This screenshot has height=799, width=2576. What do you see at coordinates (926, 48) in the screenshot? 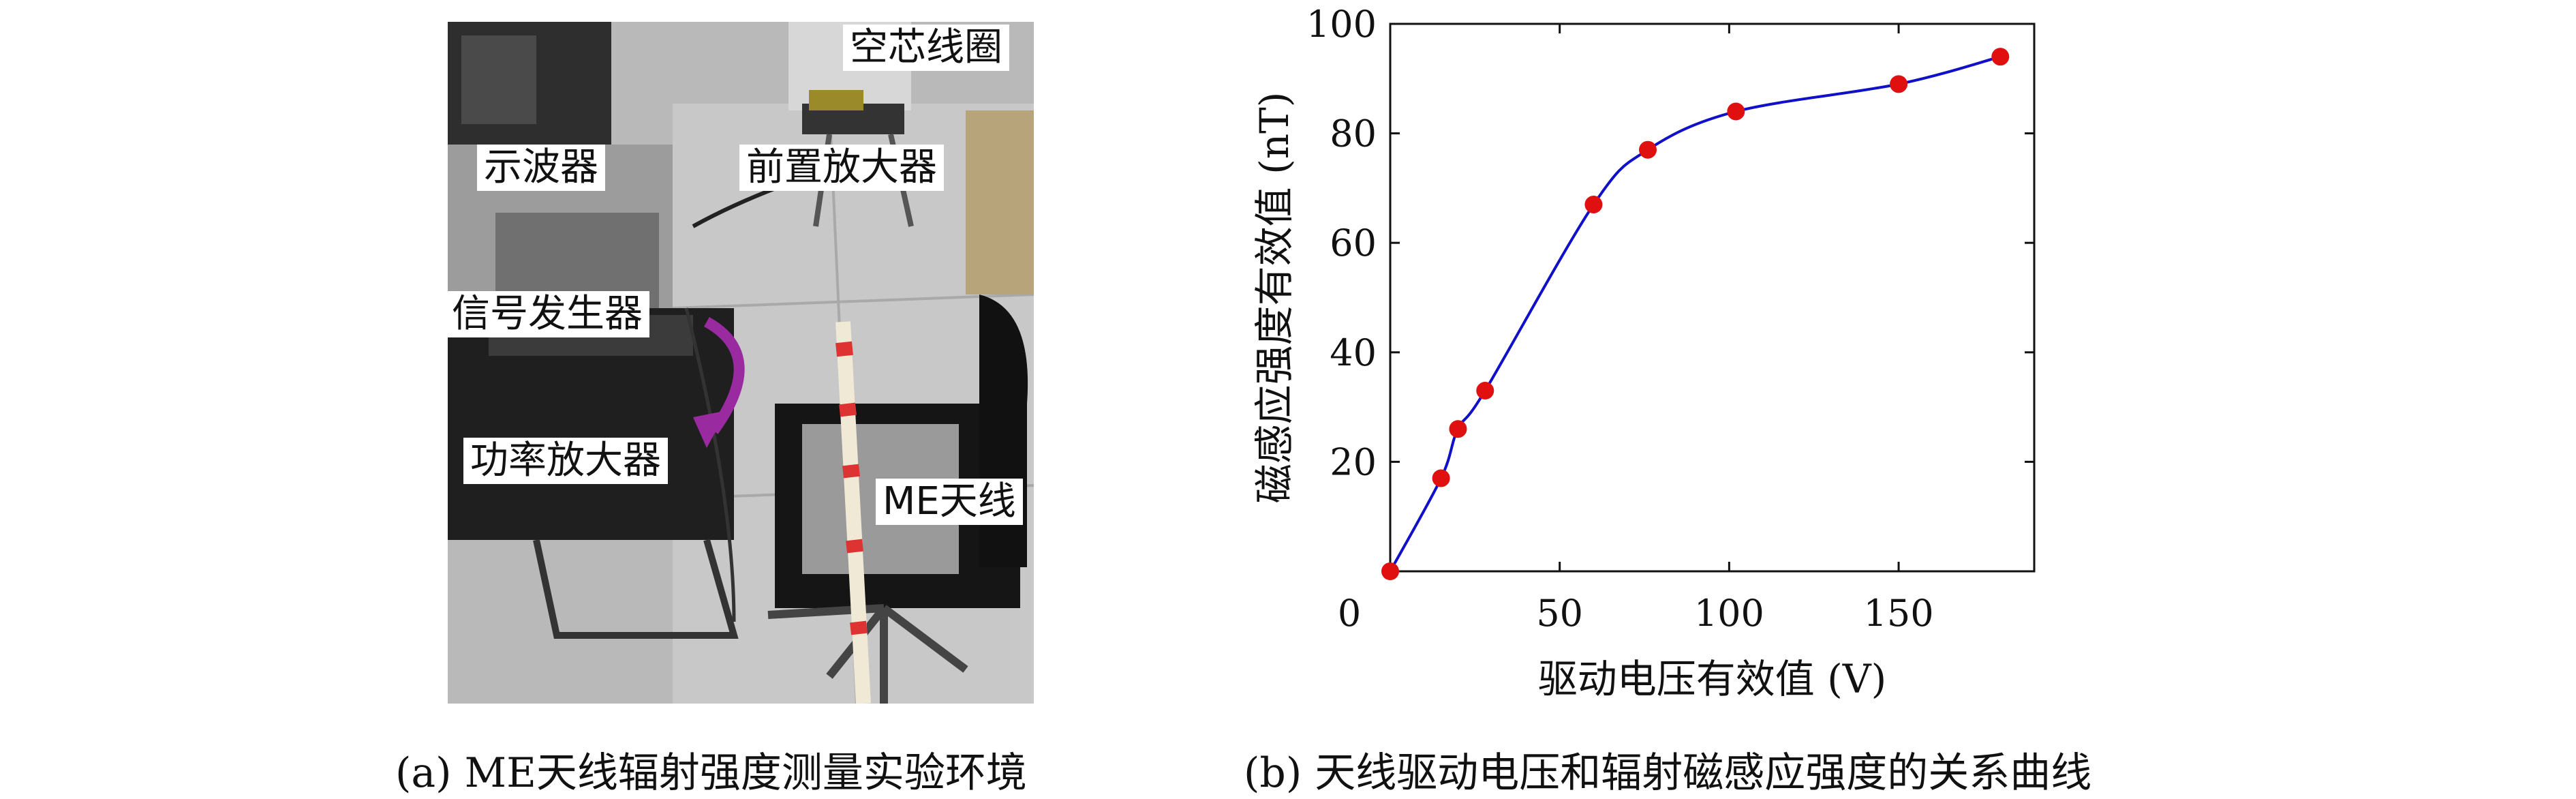
I see `label-coil: 空芯线圈` at bounding box center [926, 48].